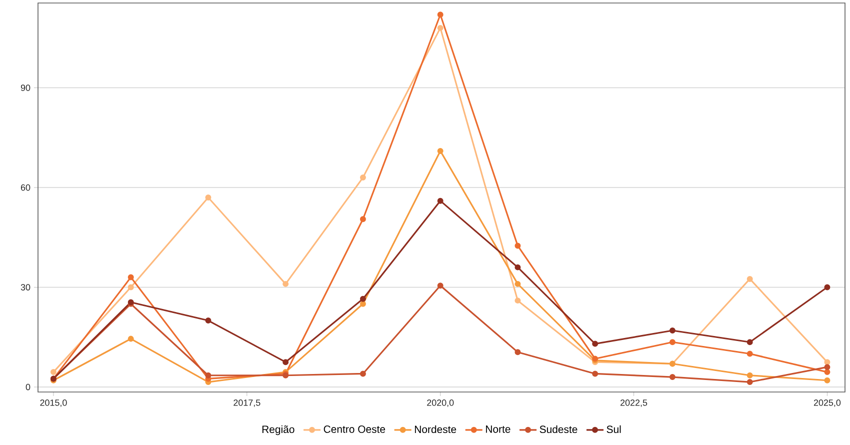 The height and width of the screenshot is (445, 850). What do you see at coordinates (440, 403) in the screenshot?
I see `x-tick-label: 2020,0` at bounding box center [440, 403].